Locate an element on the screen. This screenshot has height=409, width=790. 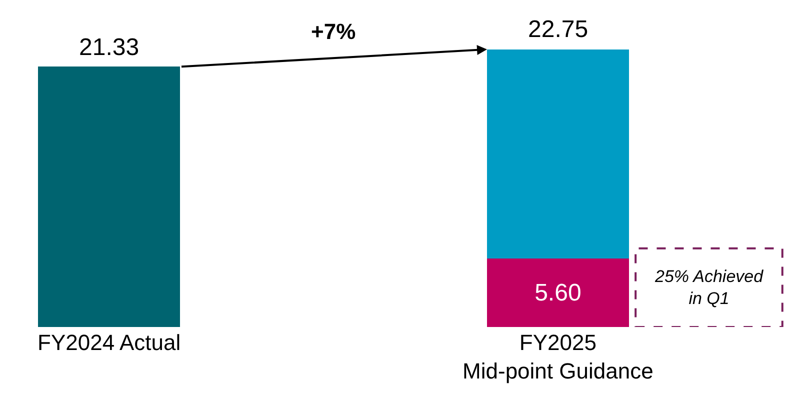
x-tick-label: FY2024 Actual is located at coordinates (109, 342).